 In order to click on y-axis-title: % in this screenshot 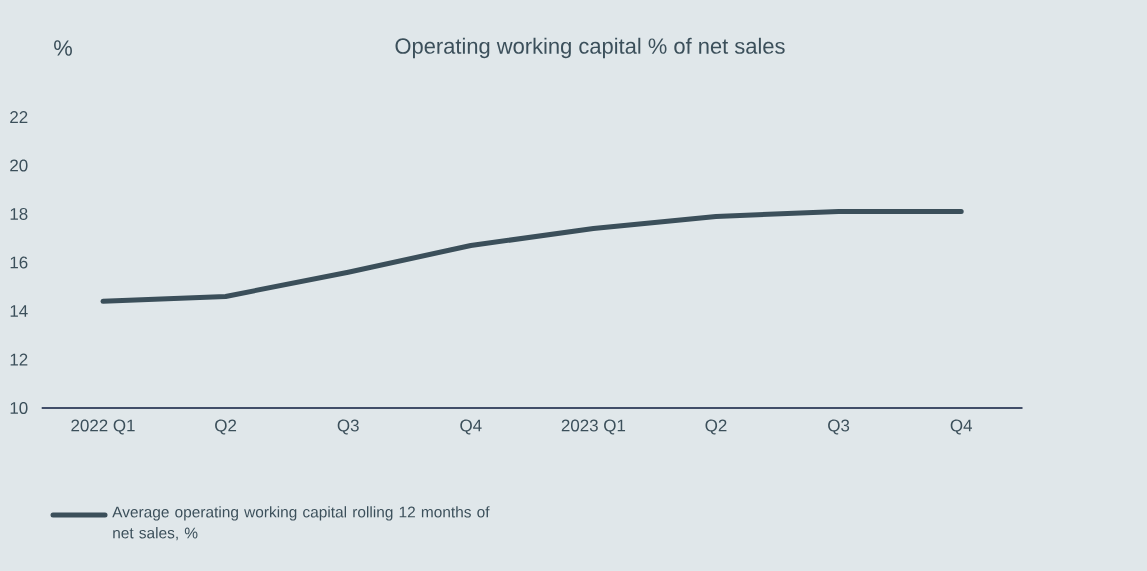, I will do `click(63, 48)`.